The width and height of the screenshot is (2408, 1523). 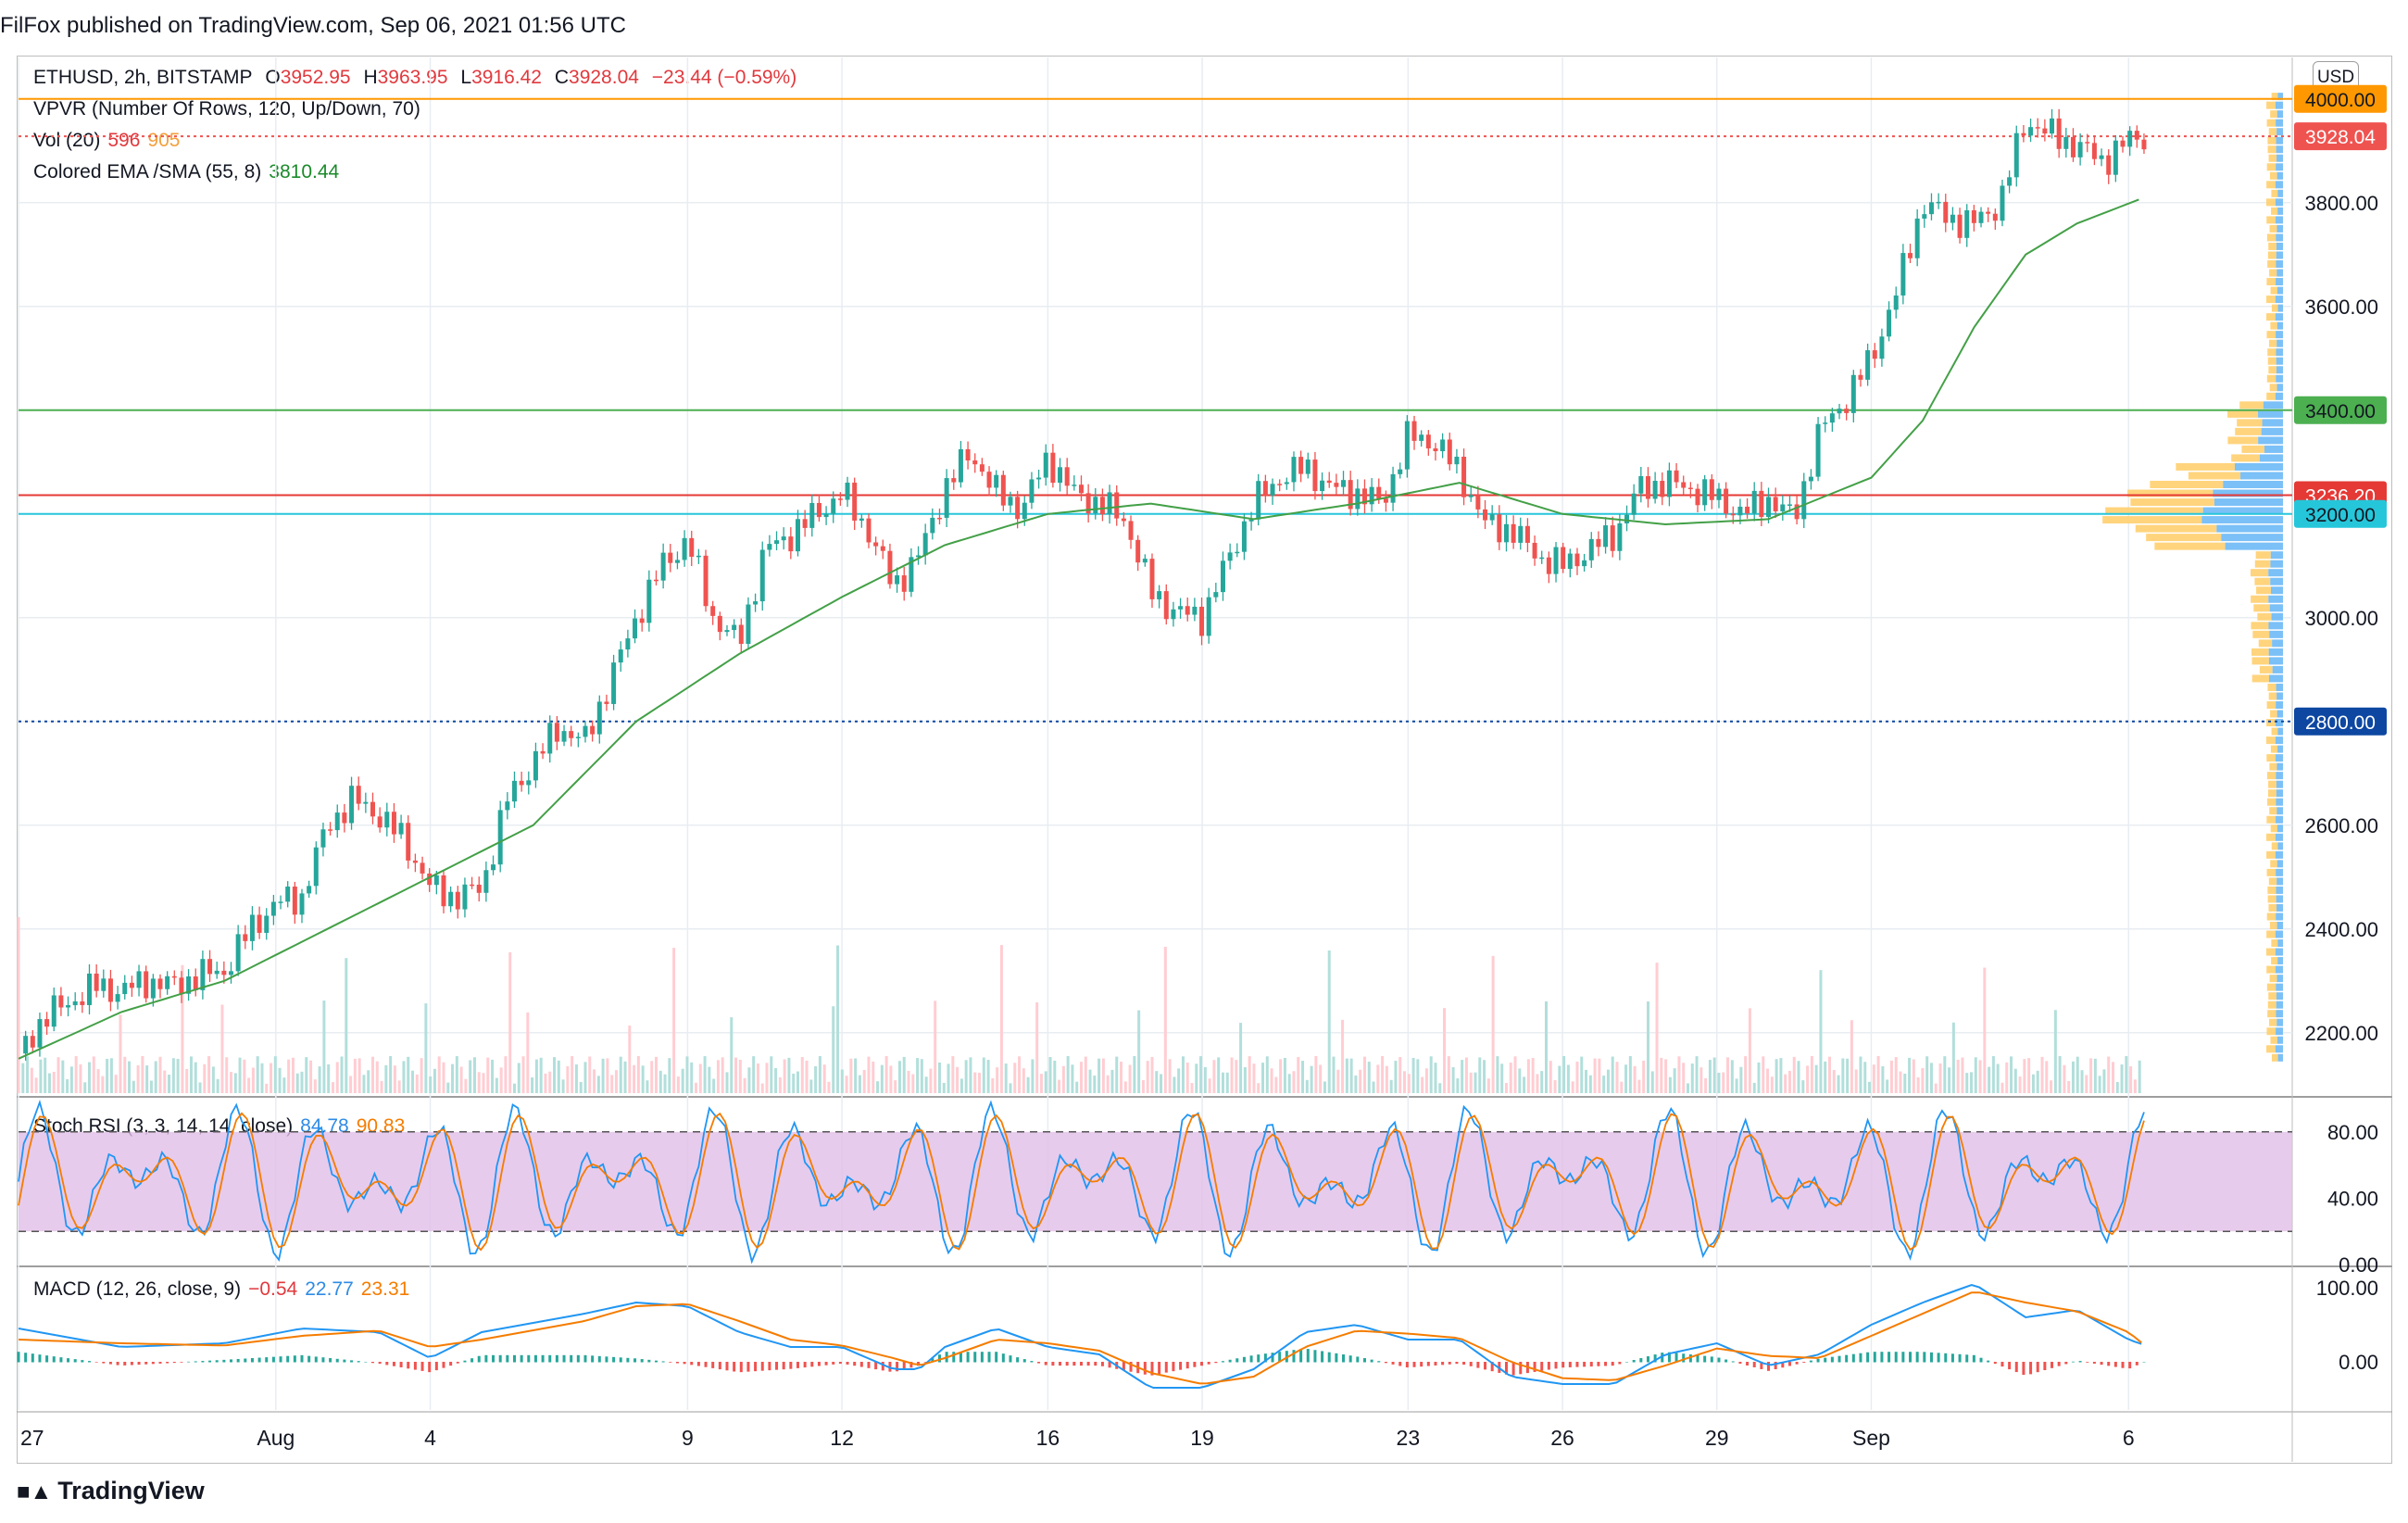 I want to click on price-badge, so click(x=2340, y=410).